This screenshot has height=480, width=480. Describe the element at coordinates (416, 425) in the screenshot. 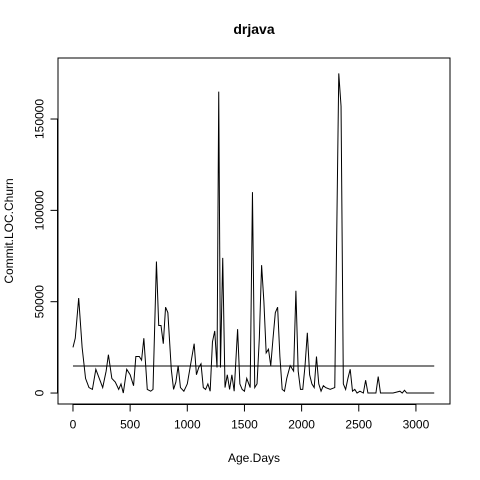

I see `x-tick-label: 3000` at that location.